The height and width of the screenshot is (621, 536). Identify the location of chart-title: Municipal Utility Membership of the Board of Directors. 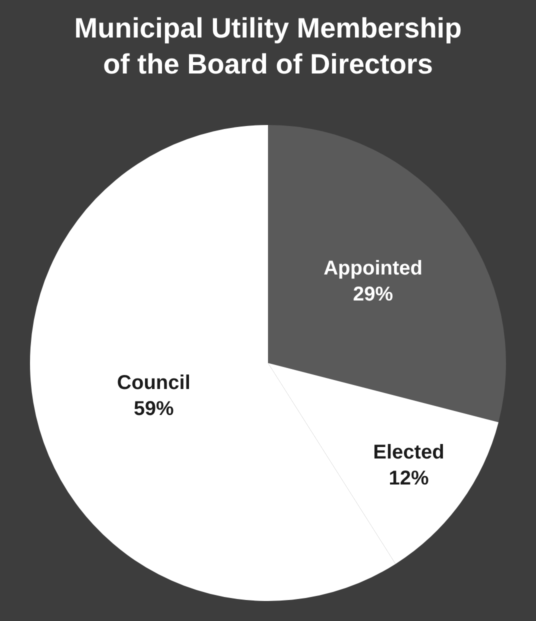
(268, 46).